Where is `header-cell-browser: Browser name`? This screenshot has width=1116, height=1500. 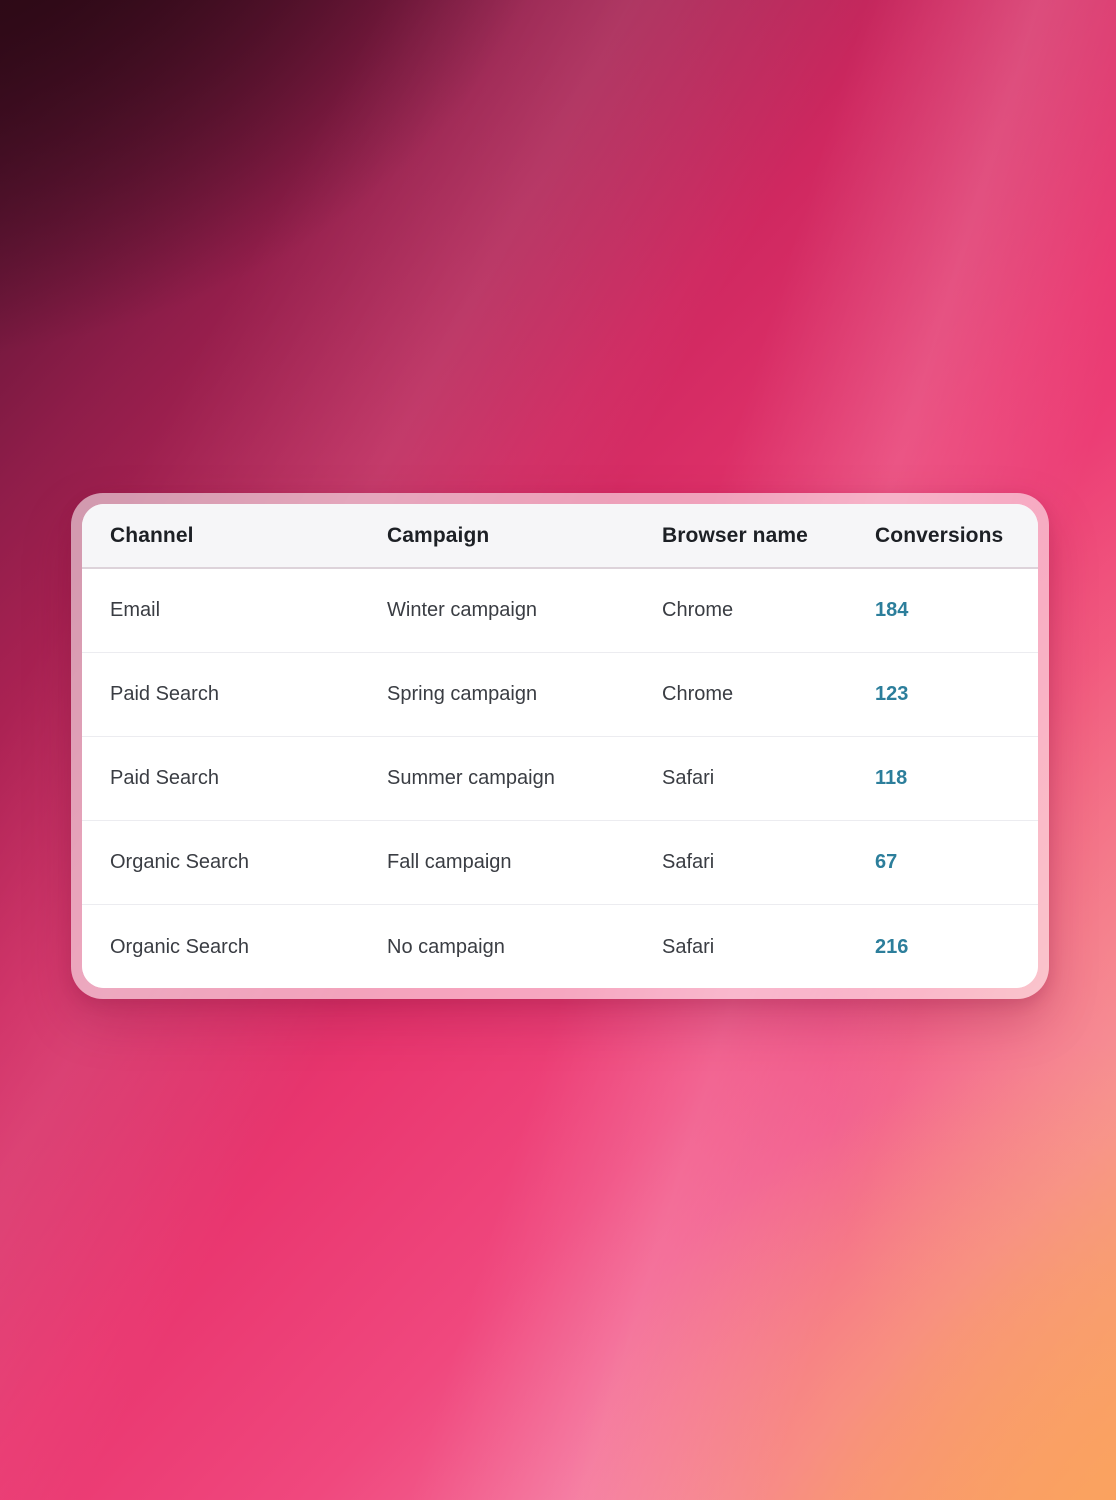
header-cell-browser: Browser name is located at coordinates (735, 535).